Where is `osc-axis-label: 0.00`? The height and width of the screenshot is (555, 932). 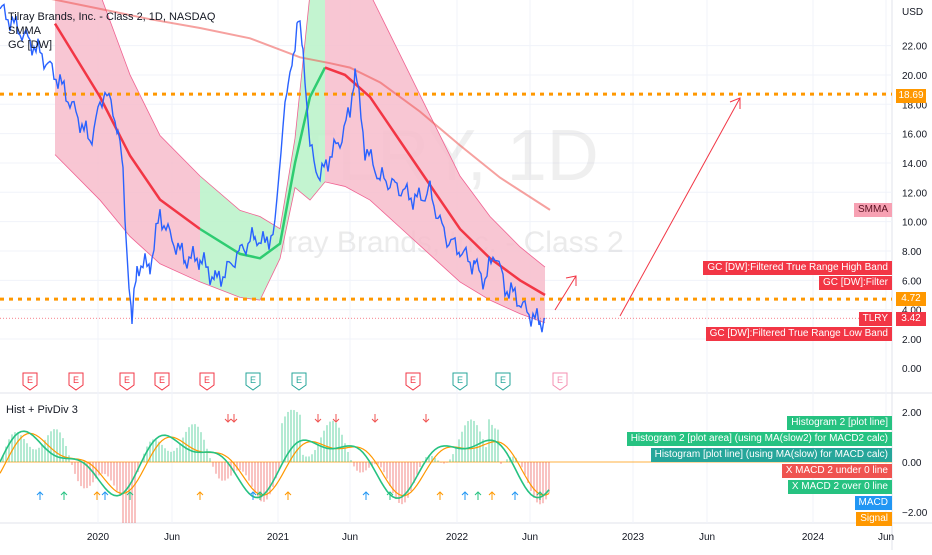
osc-axis-label: 0.00 is located at coordinates (912, 463).